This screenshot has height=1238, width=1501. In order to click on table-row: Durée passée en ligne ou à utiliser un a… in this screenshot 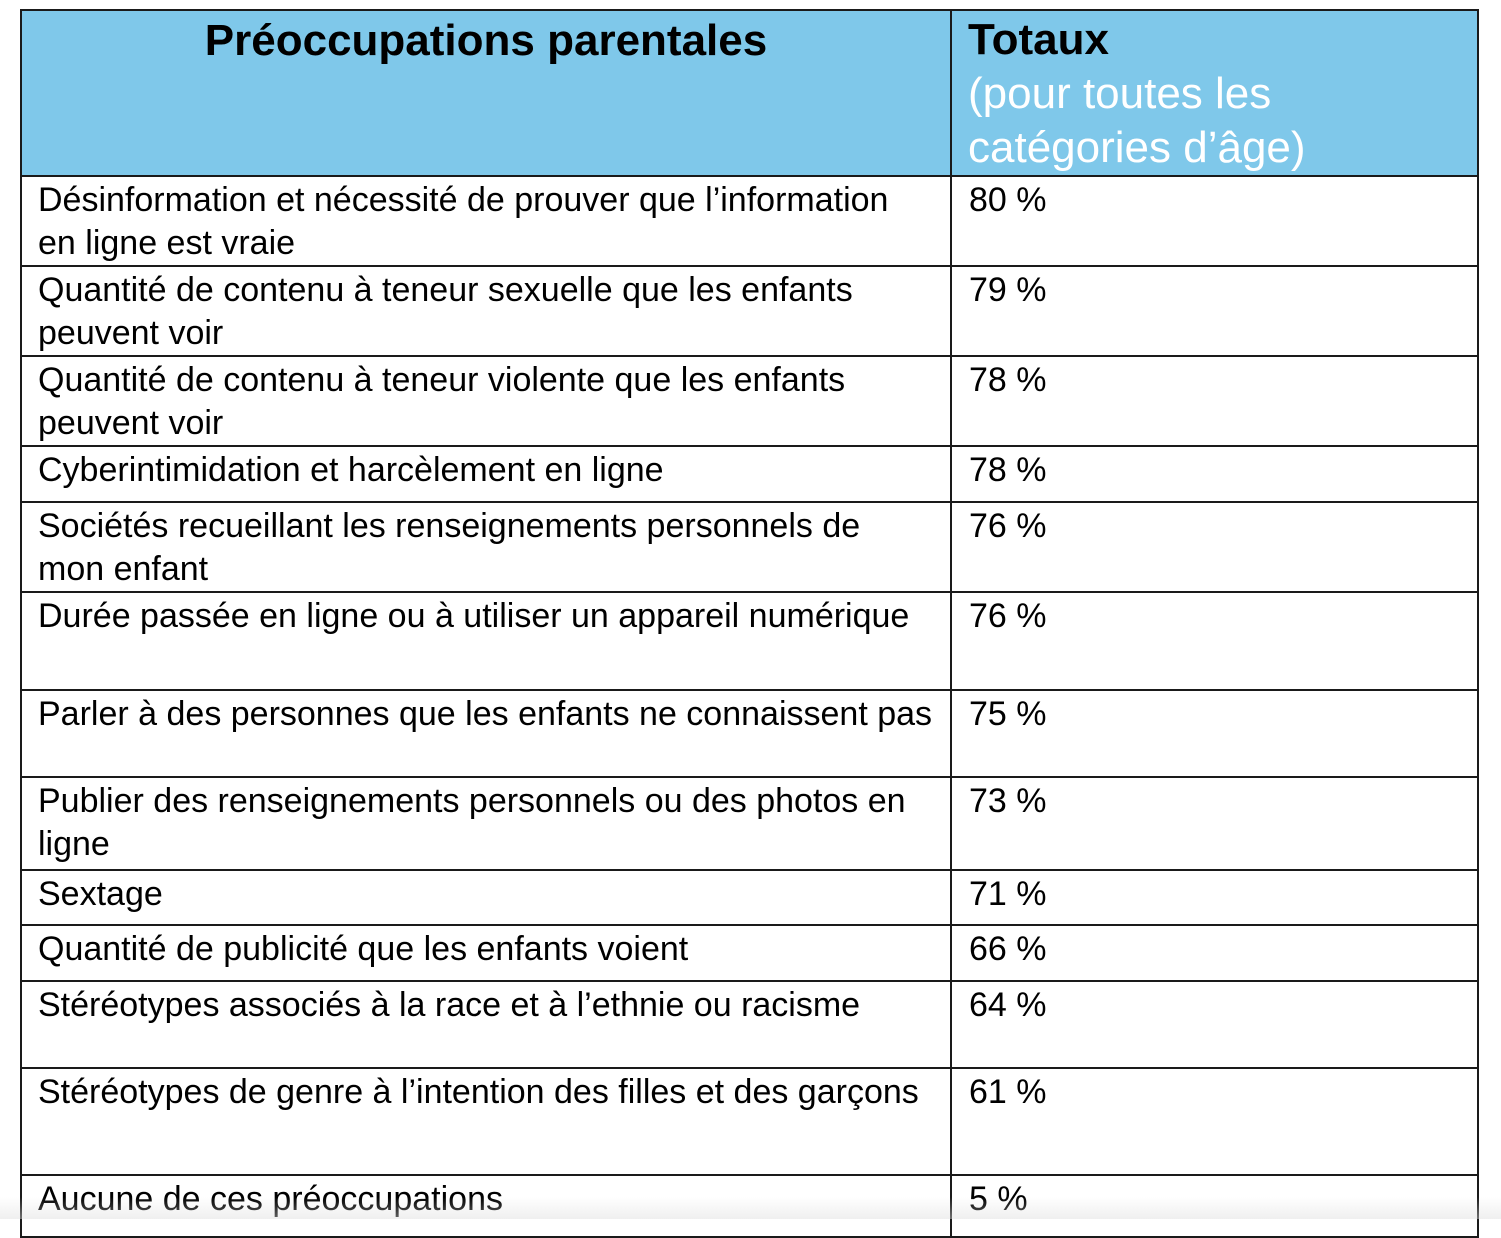, I will do `click(749, 641)`.